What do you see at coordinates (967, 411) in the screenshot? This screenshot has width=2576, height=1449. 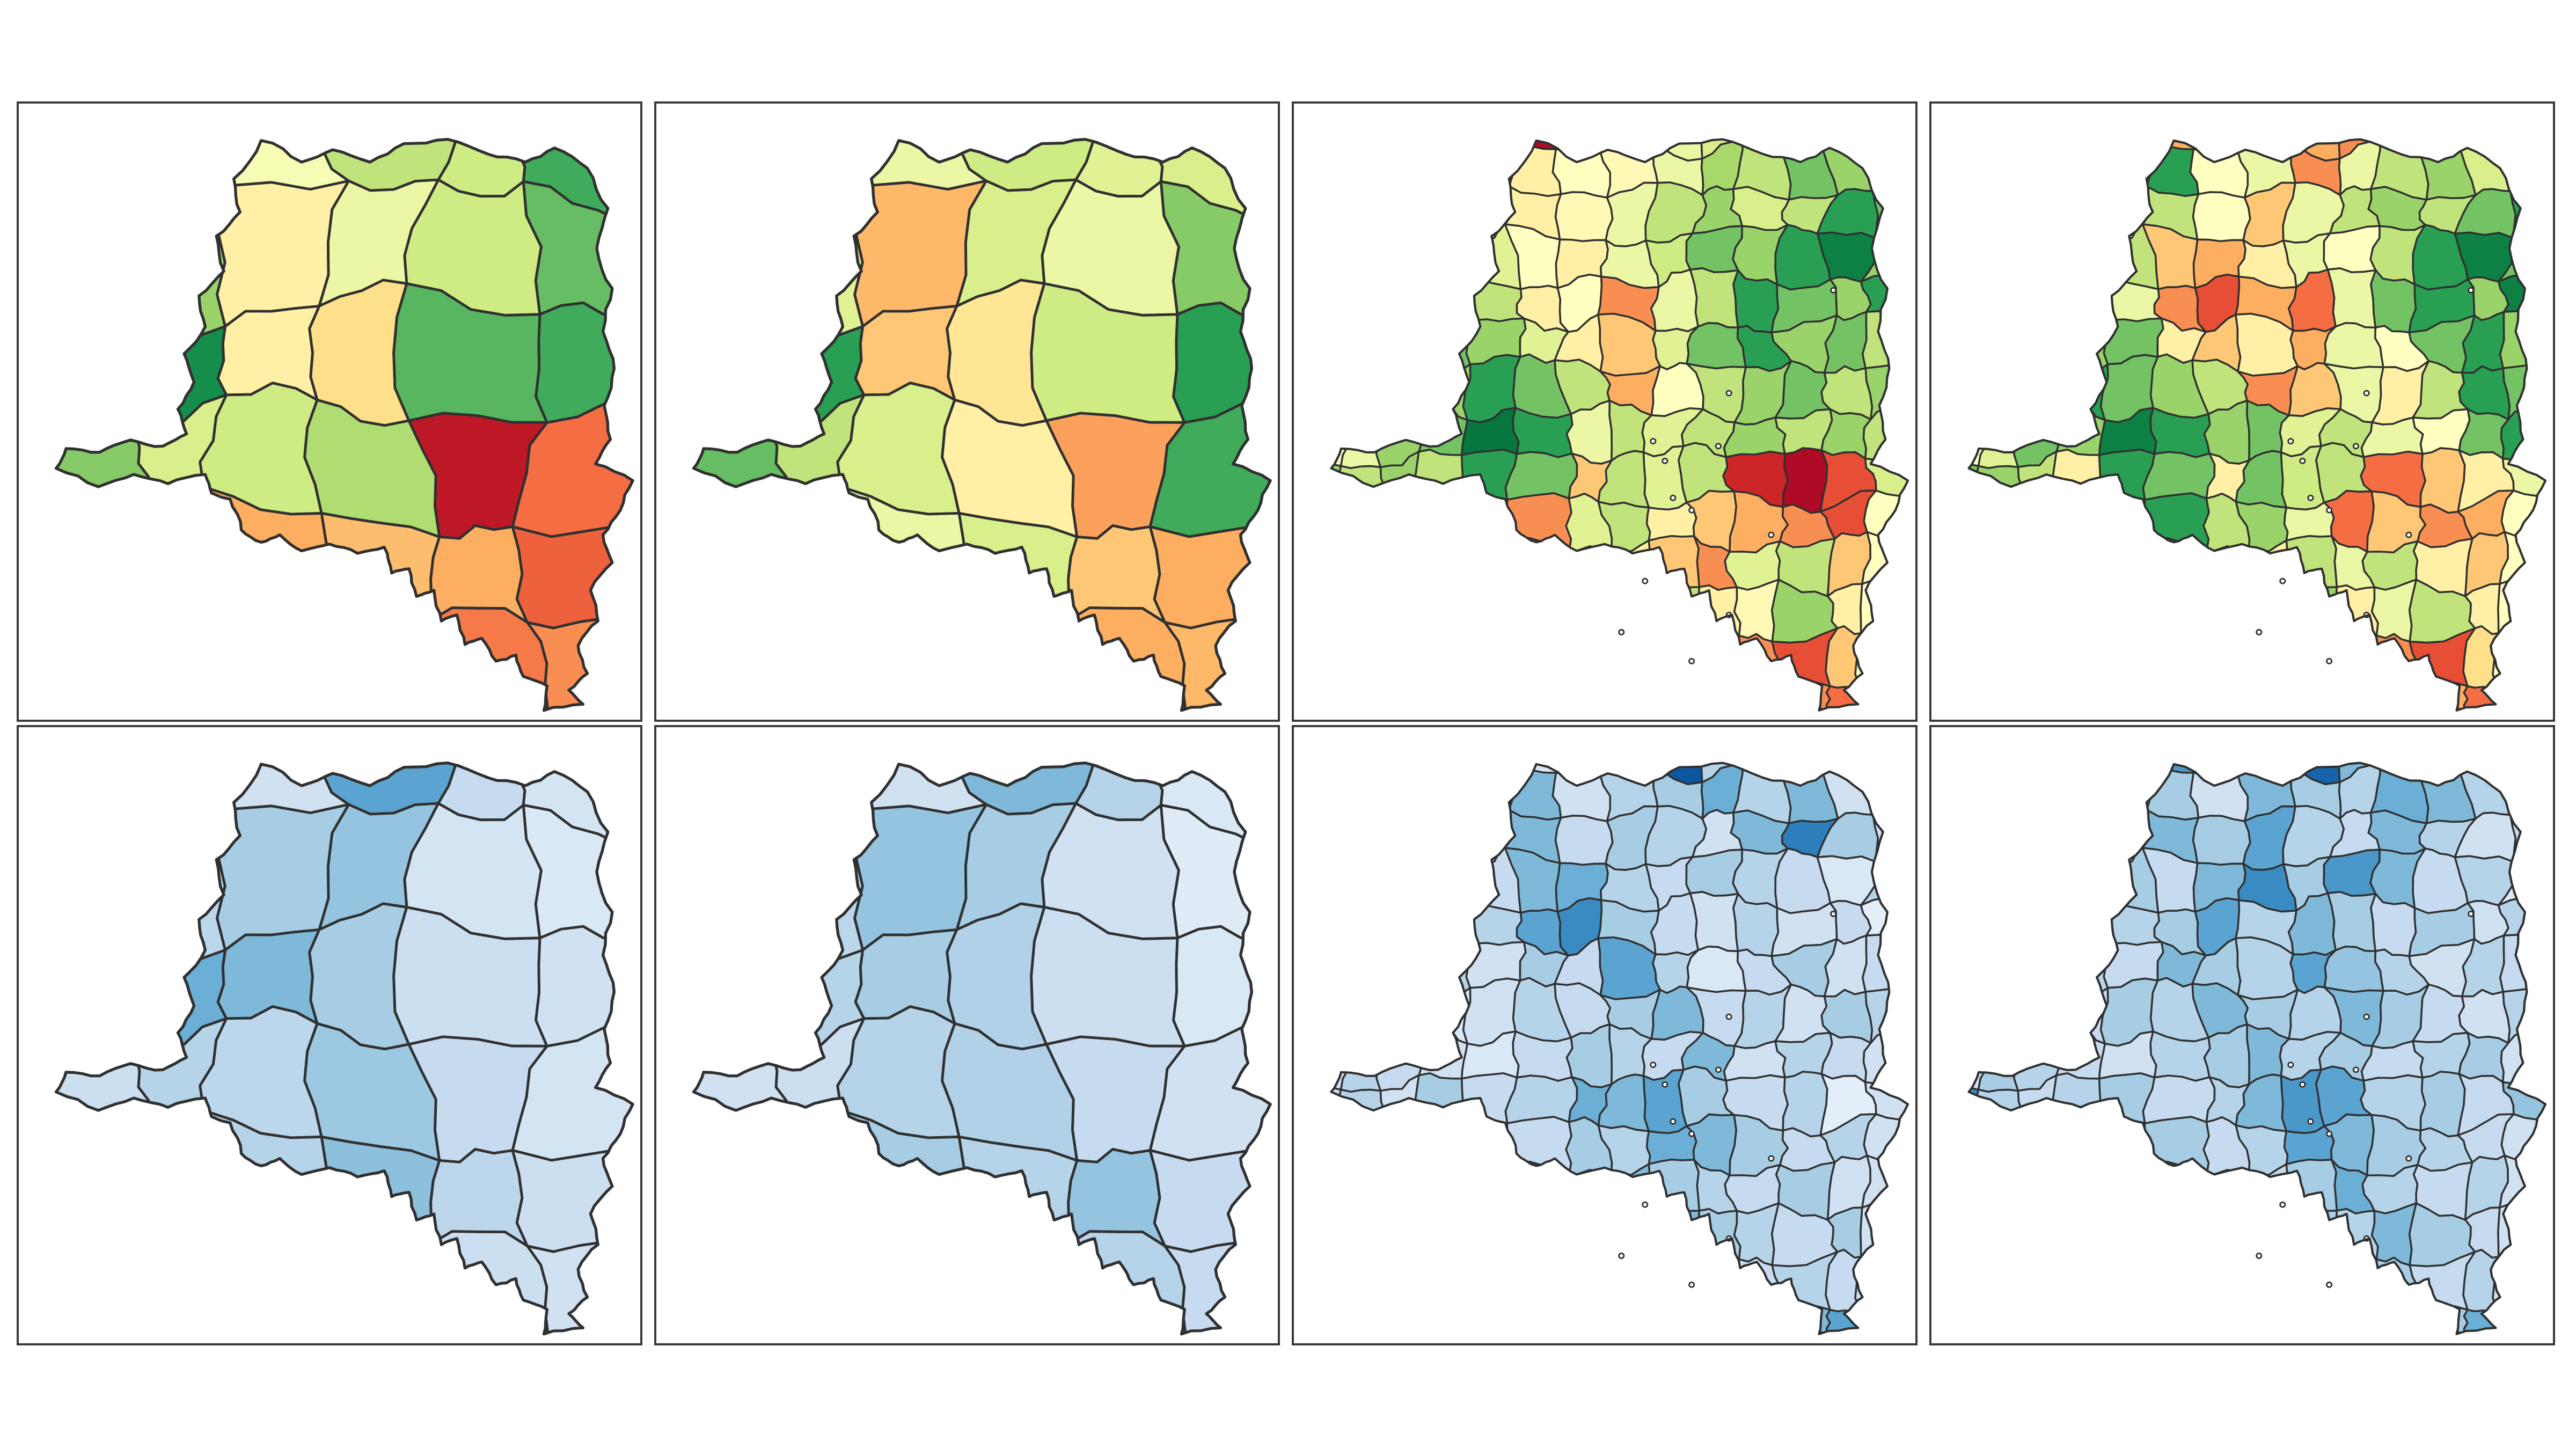 I see `map-panel-provinces-rdylgn-b` at bounding box center [967, 411].